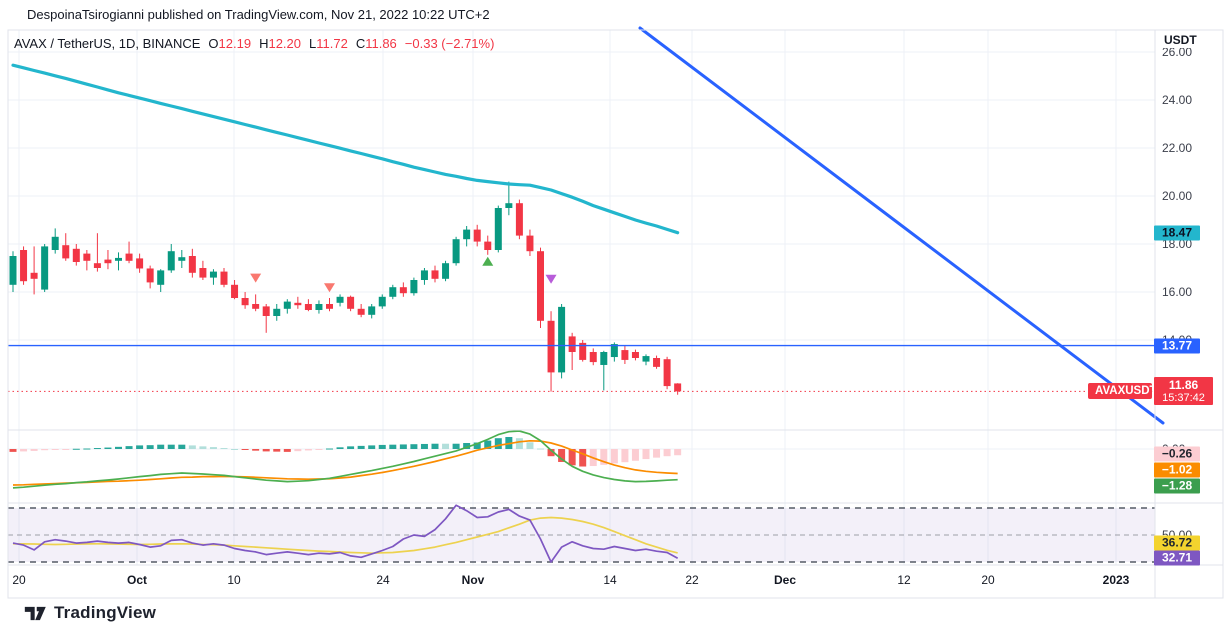 This screenshot has width=1231, height=632. What do you see at coordinates (1183, 398) in the screenshot?
I see `bar-countdown: 15:37:42` at bounding box center [1183, 398].